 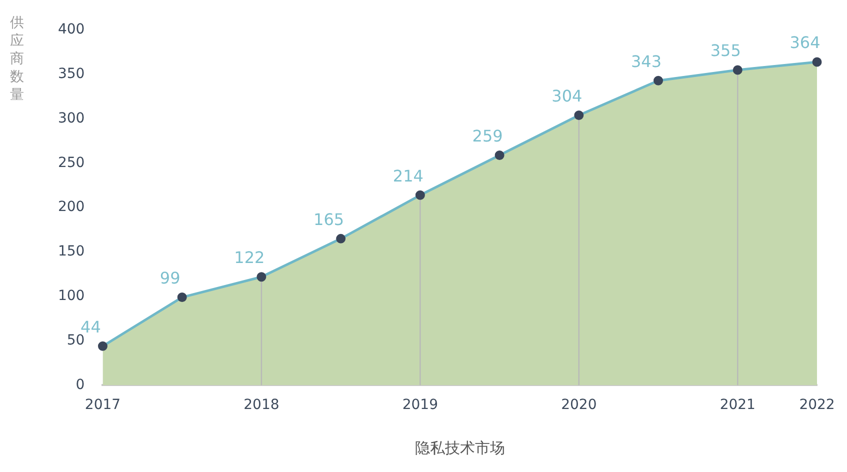 What do you see at coordinates (80, 384) in the screenshot?
I see `y-tick-label: 0` at bounding box center [80, 384].